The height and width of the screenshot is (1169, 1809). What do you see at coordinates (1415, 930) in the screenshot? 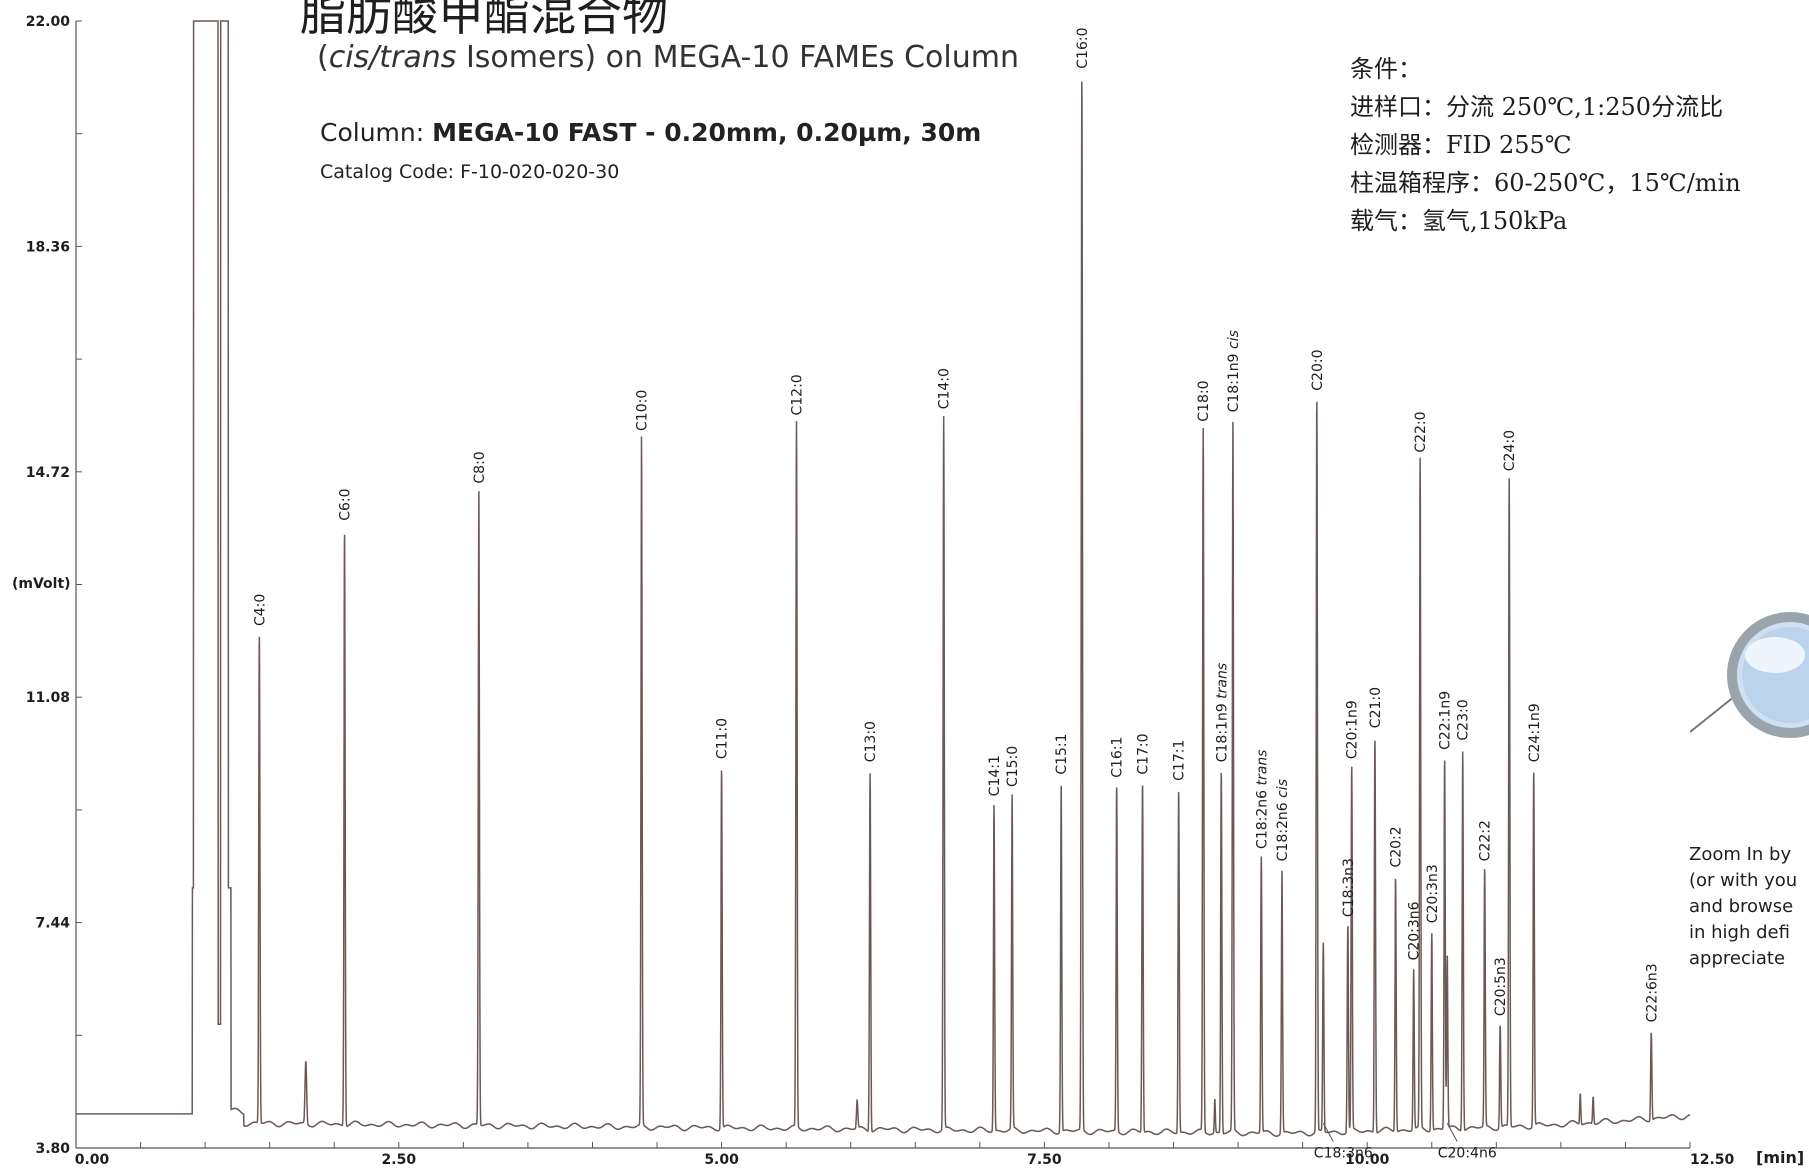
I see `peak-label: C20:3n6` at bounding box center [1415, 930].